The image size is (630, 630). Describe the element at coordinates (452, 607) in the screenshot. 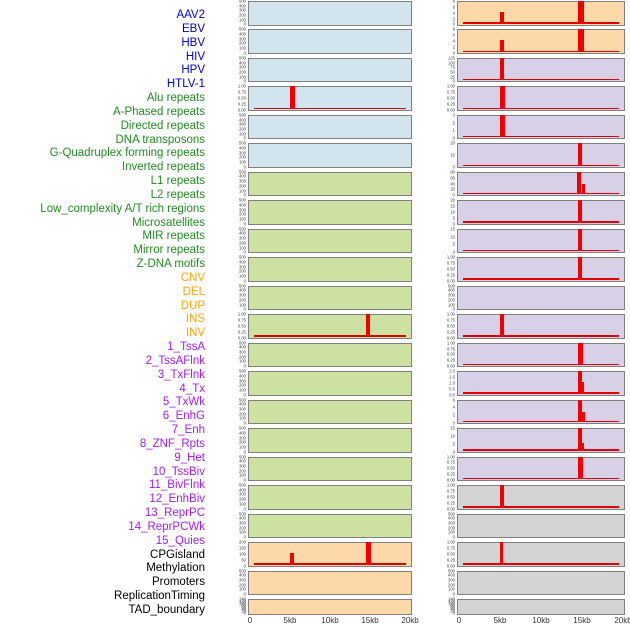

I see `y-tick-label: 60` at that location.